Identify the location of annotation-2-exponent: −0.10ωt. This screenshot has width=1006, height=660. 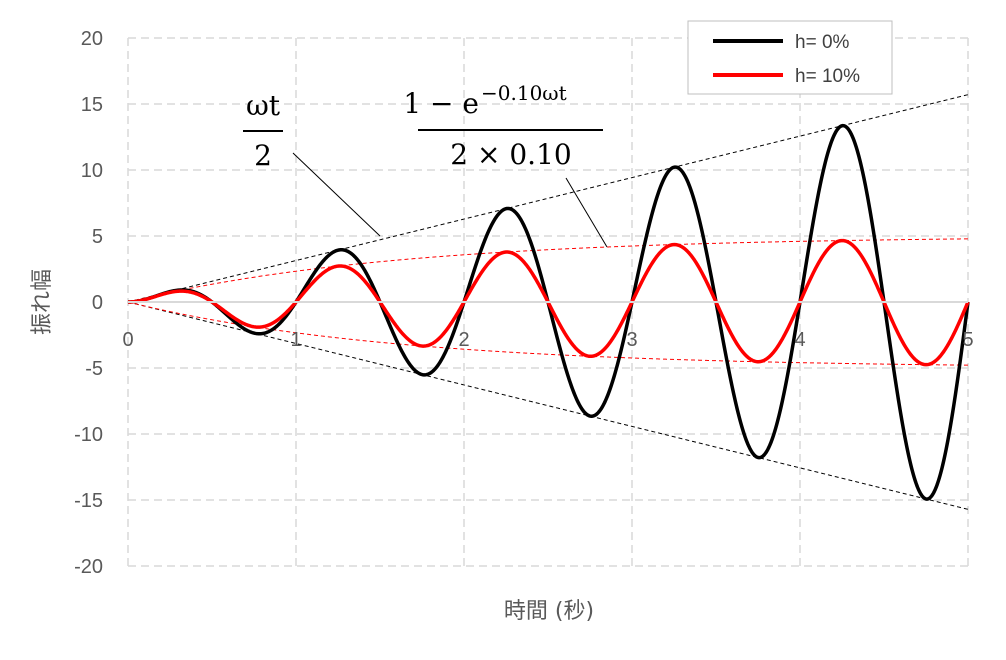
(524, 93).